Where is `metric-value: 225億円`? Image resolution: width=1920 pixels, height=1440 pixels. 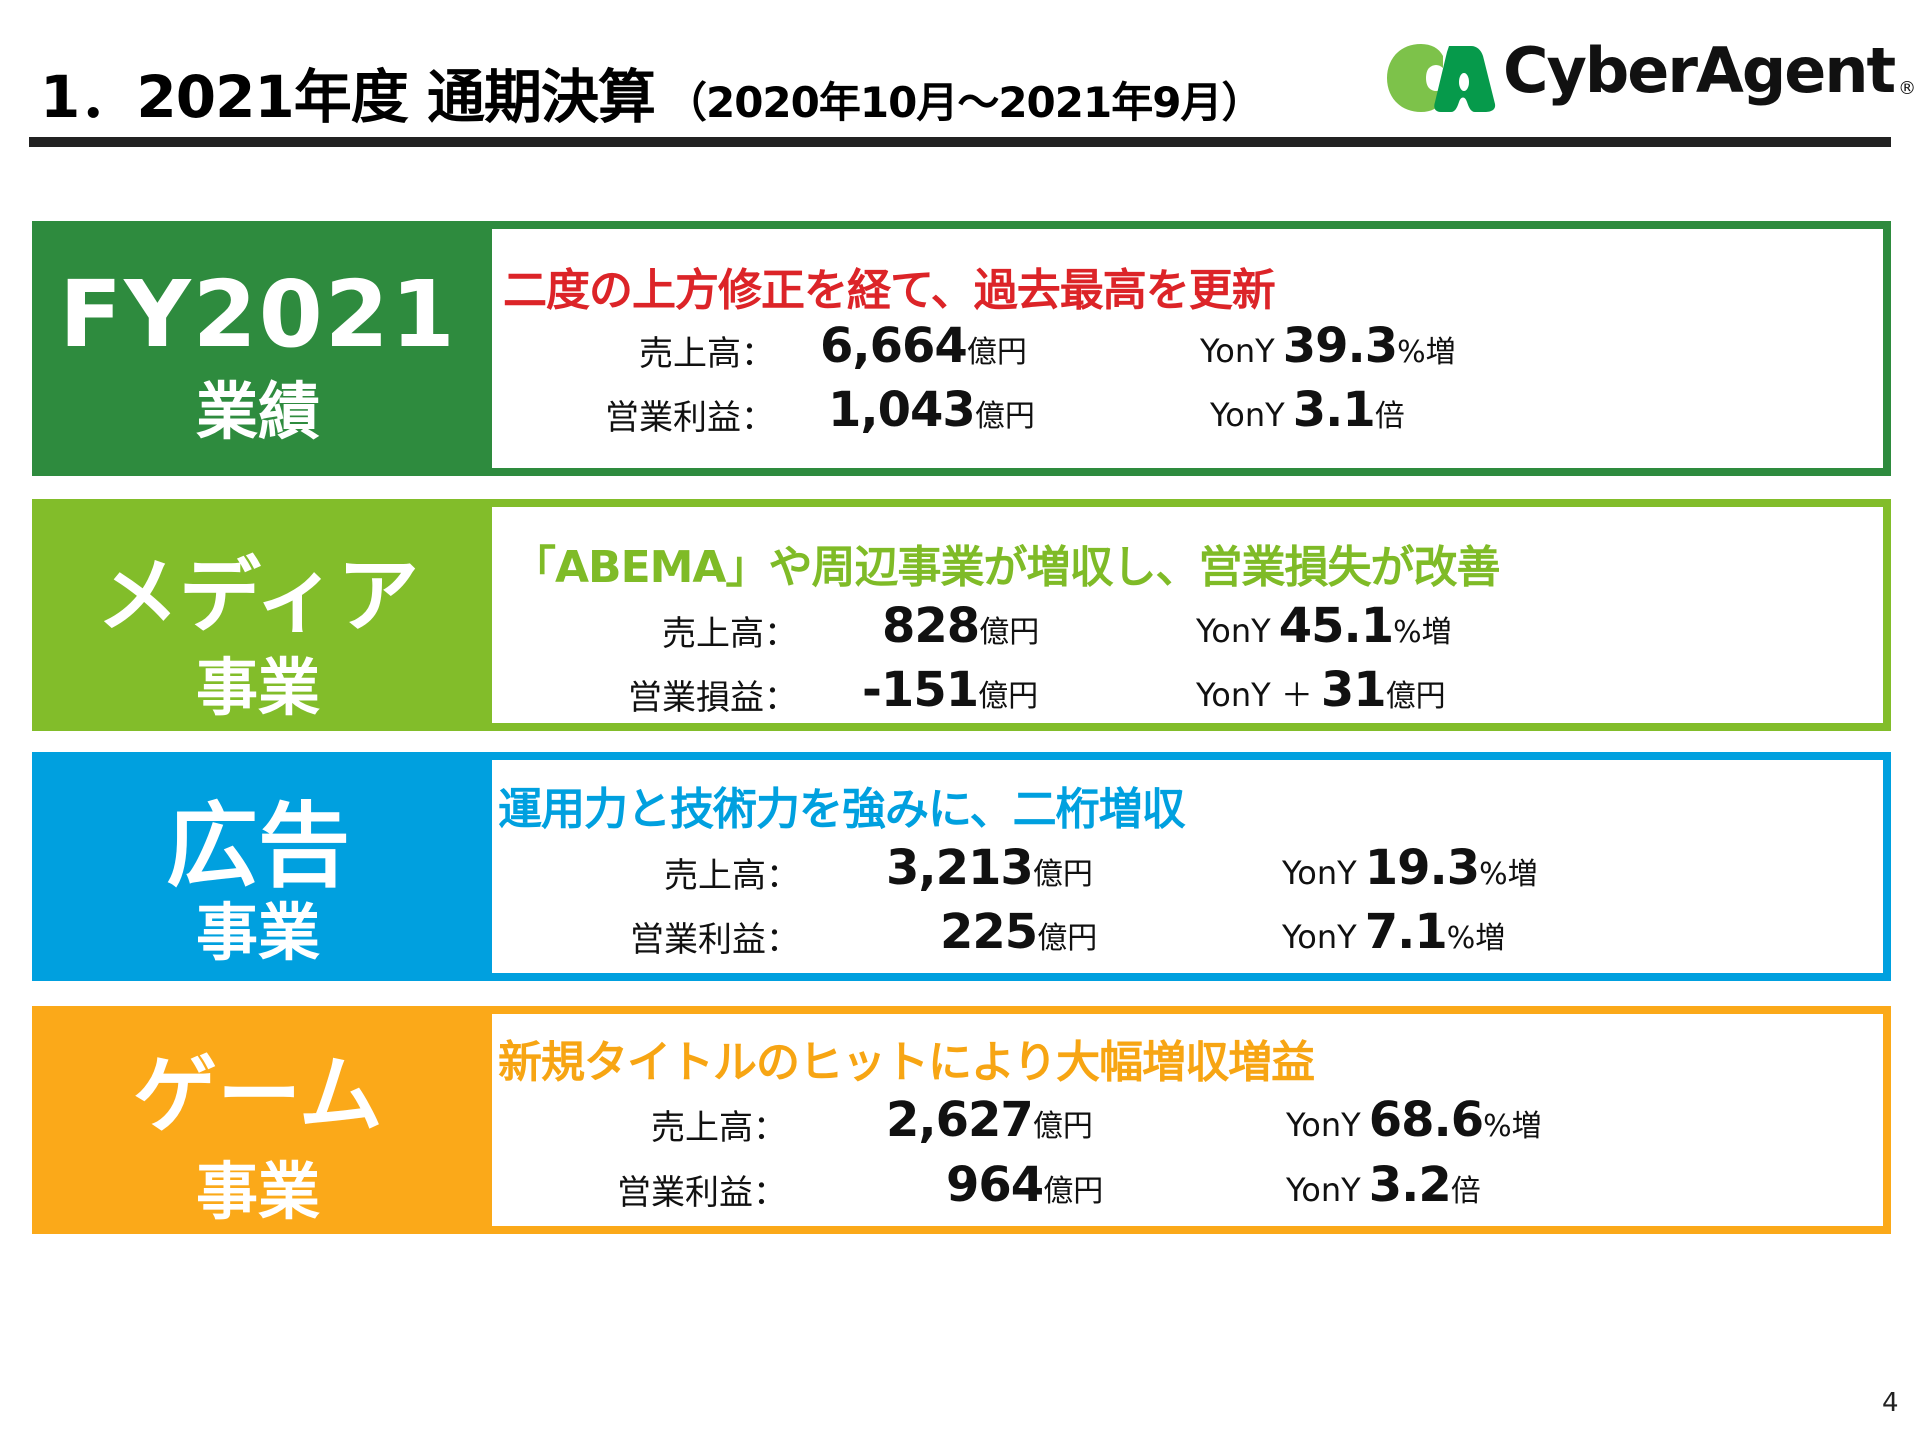
metric-value: 225億円 is located at coordinates (1019, 932).